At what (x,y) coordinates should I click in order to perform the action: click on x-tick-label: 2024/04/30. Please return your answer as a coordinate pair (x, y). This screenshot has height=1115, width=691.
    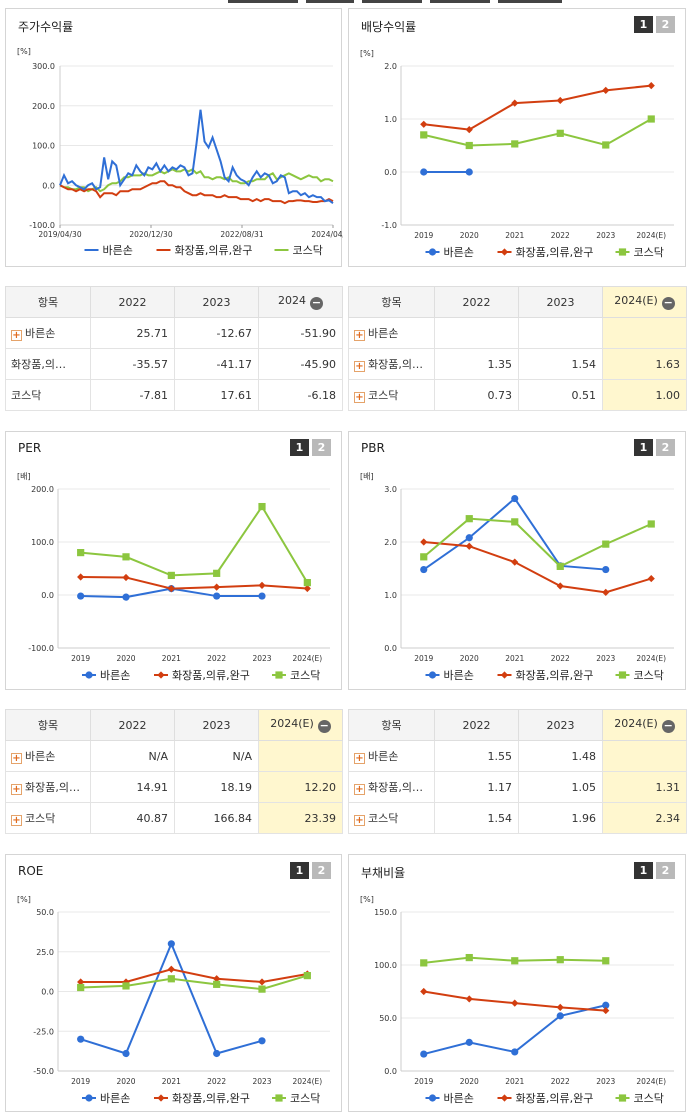
    Looking at the image, I should click on (327, 234).